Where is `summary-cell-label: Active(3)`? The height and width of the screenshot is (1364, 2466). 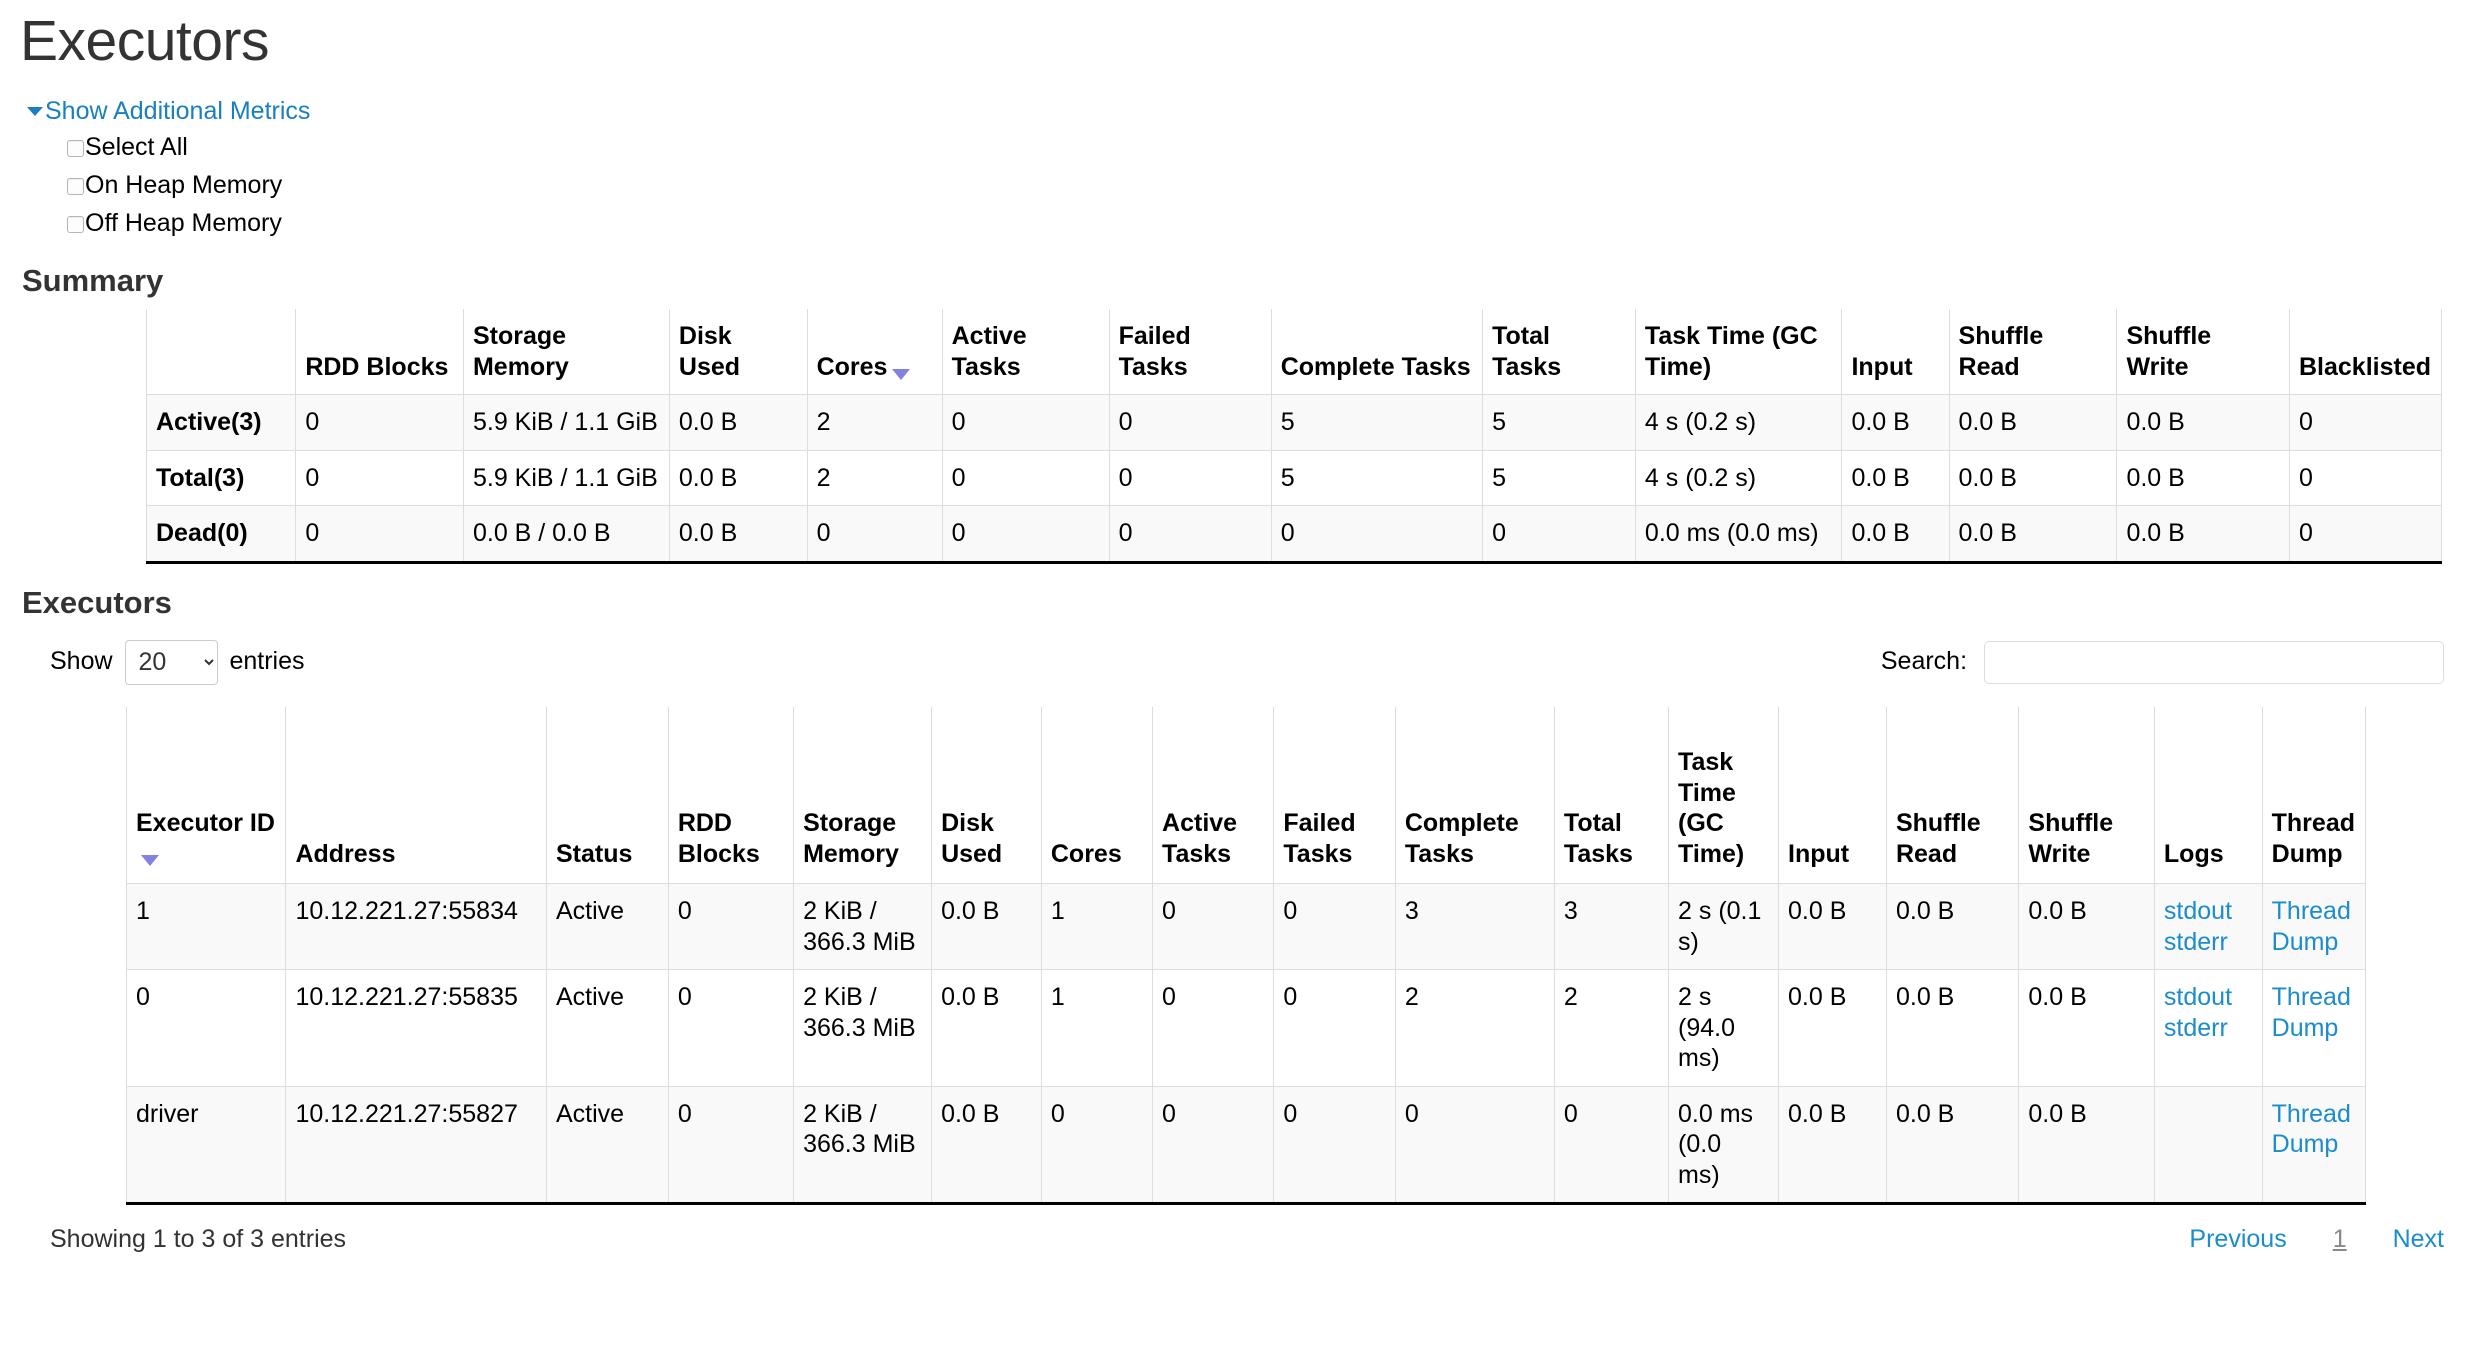
summary-cell-label: Active(3) is located at coordinates (221, 422).